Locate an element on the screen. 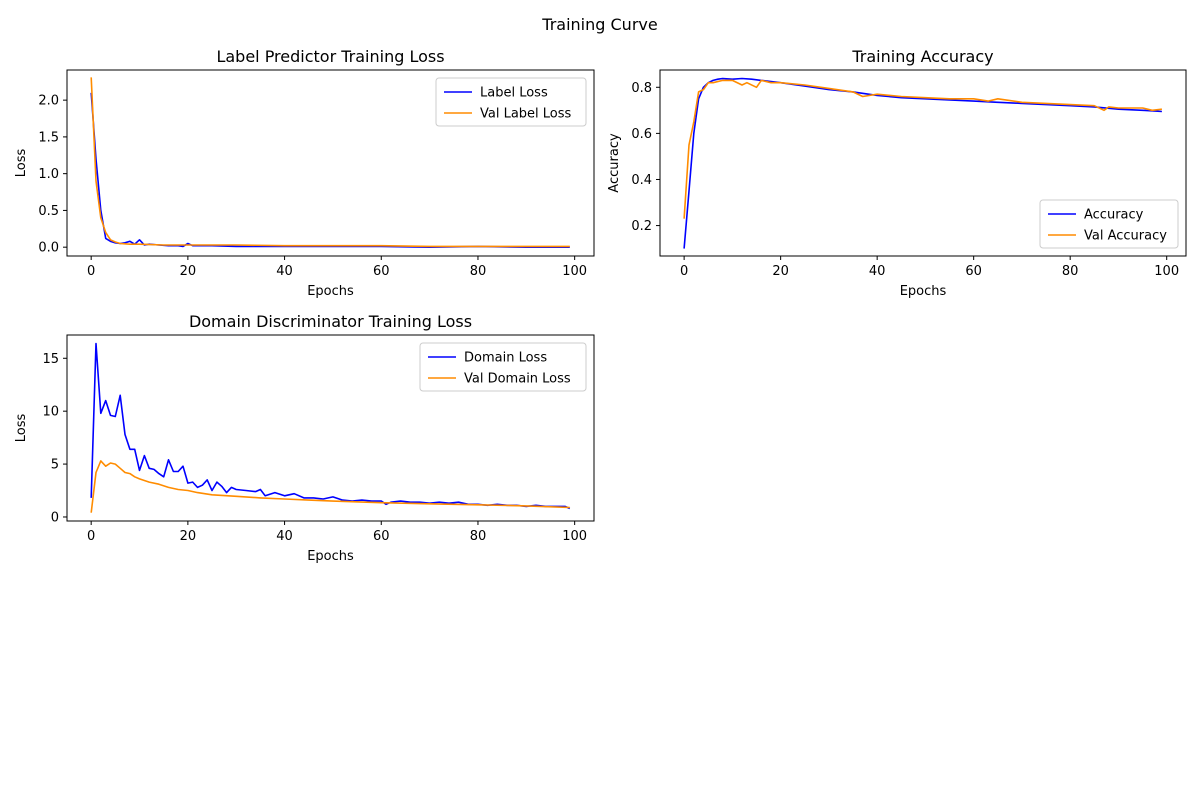 This screenshot has height=800, width=1200. legend-label: Domain Loss is located at coordinates (505, 358).